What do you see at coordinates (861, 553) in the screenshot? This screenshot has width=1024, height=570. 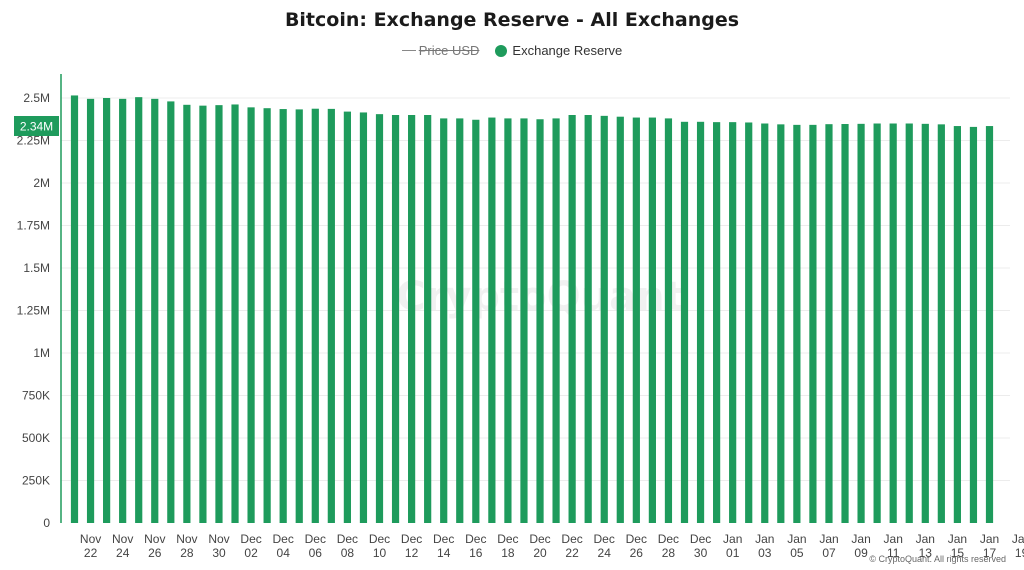 I see `x-tick-label: 09` at bounding box center [861, 553].